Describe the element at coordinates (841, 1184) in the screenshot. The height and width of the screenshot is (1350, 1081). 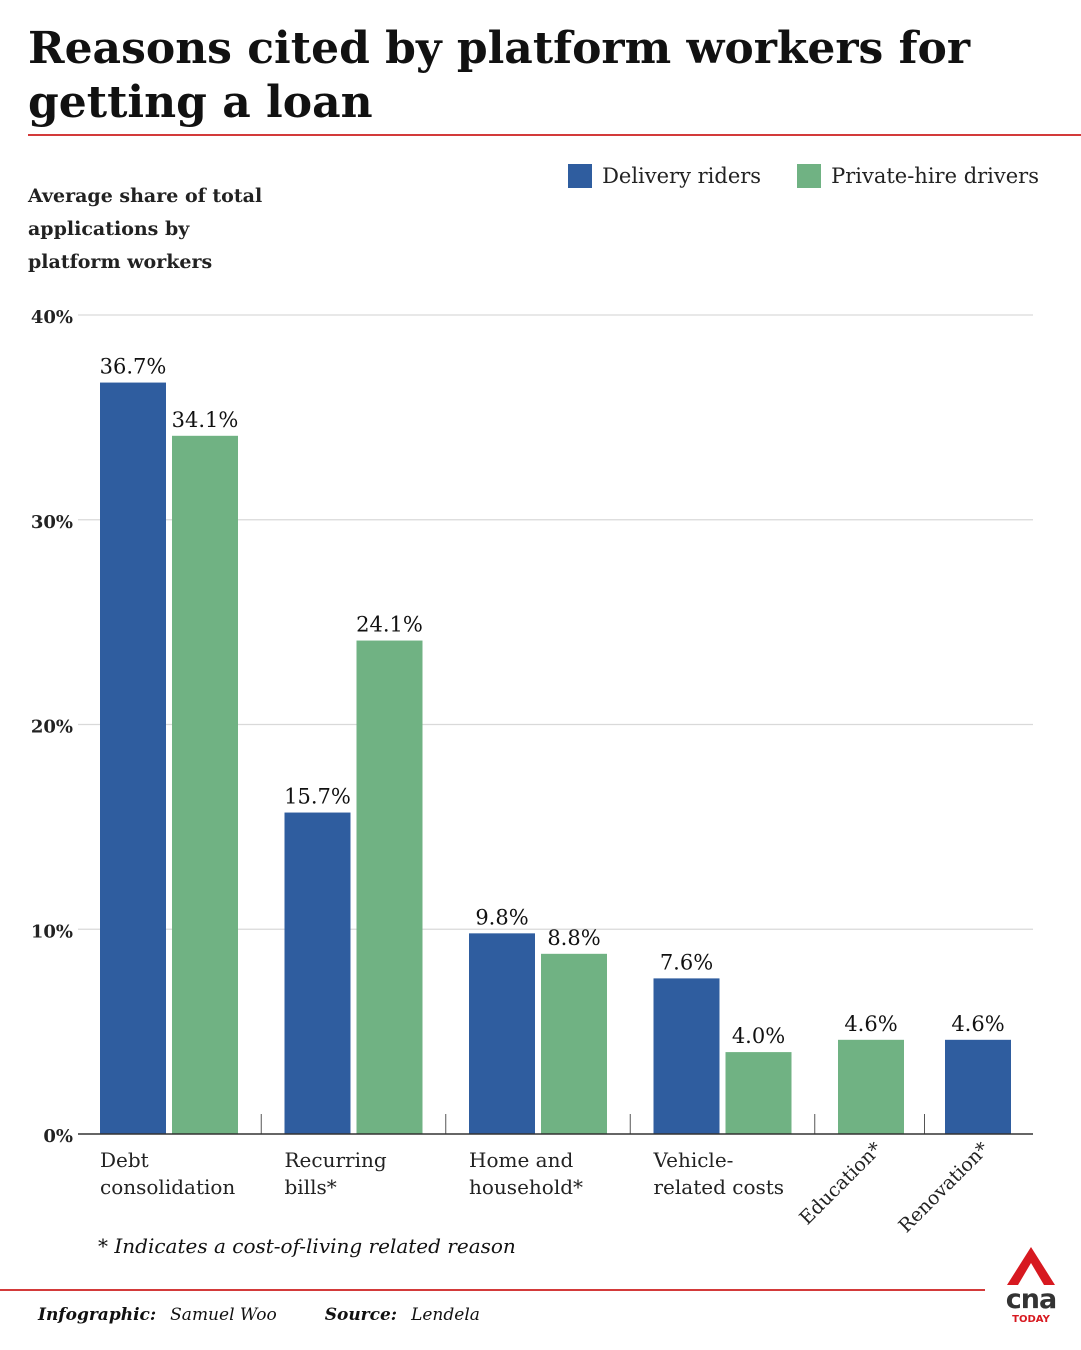
I see `x-category-label: Education*` at that location.